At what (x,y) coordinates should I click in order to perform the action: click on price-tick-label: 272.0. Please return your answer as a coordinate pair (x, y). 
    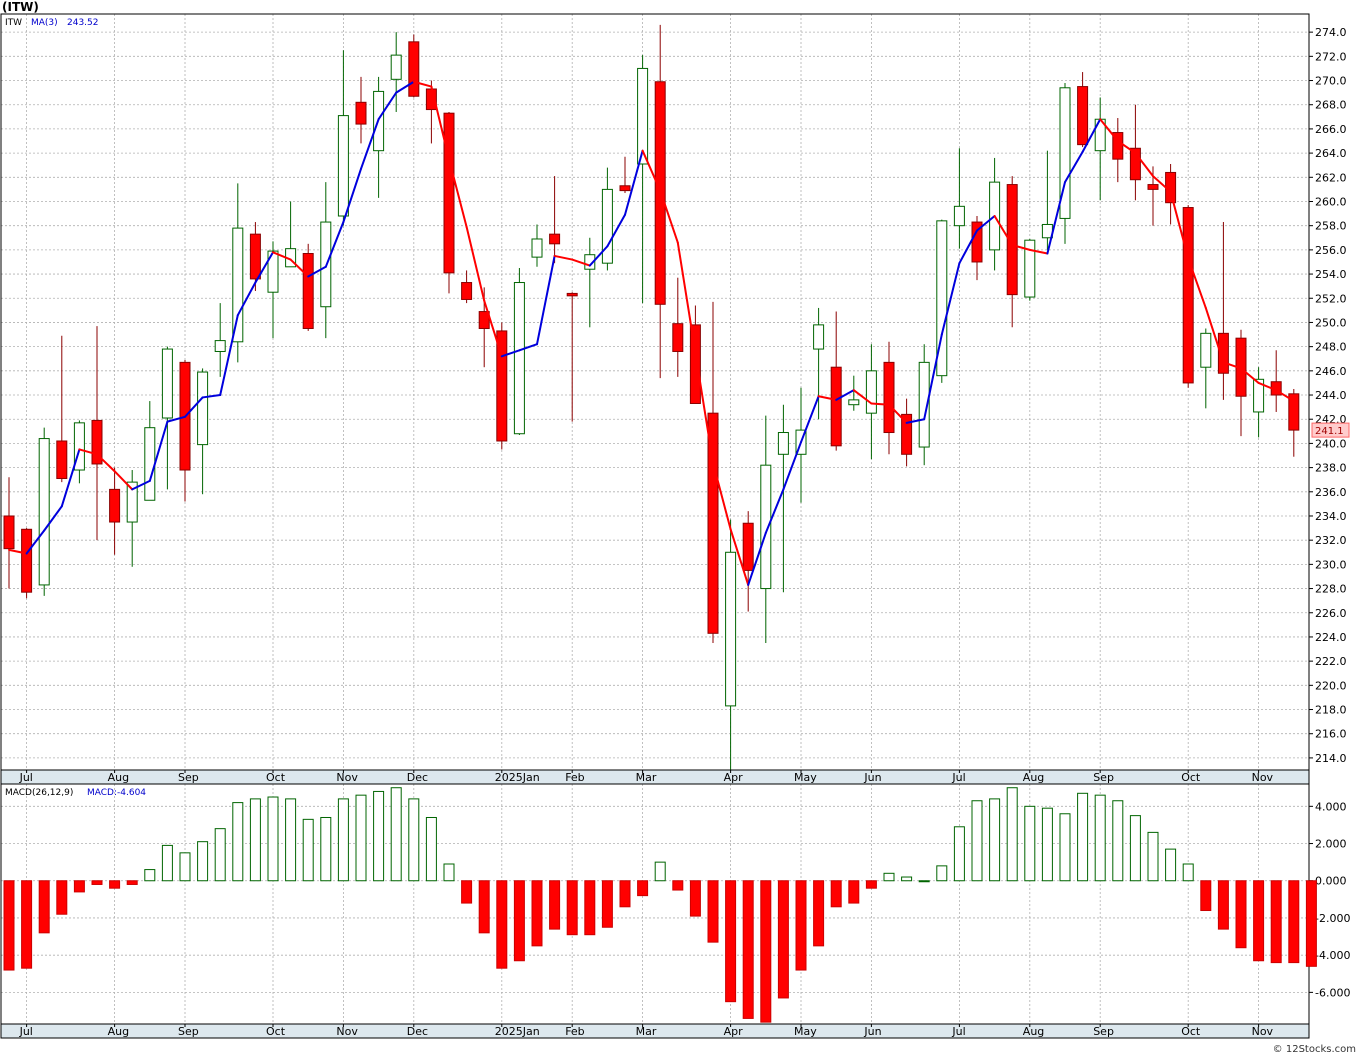
    Looking at the image, I should click on (1331, 56).